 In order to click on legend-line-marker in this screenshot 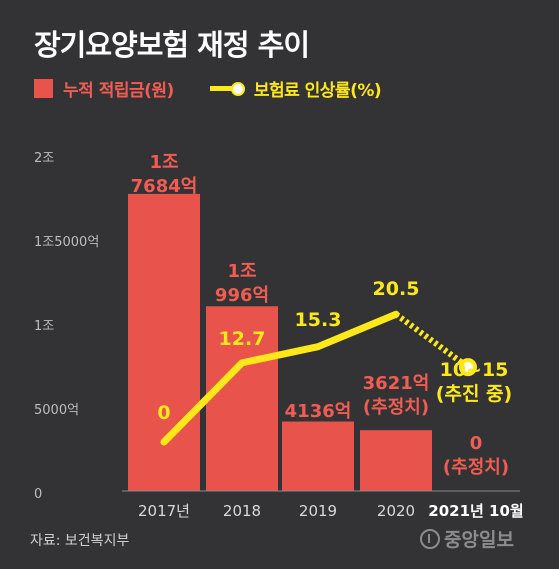, I will do `click(227, 88)`.